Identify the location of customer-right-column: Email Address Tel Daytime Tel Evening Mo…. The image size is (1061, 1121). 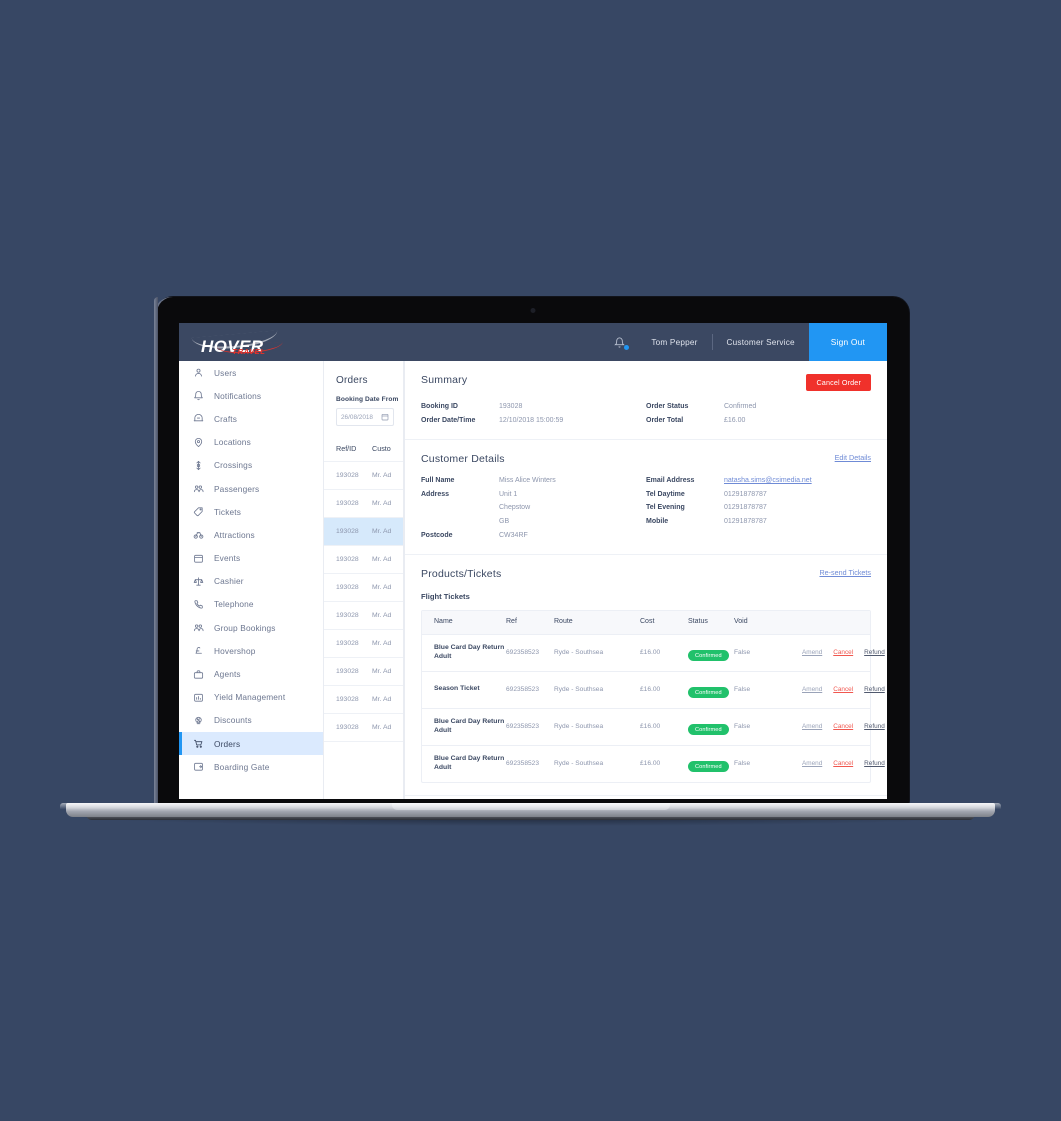
(758, 508).